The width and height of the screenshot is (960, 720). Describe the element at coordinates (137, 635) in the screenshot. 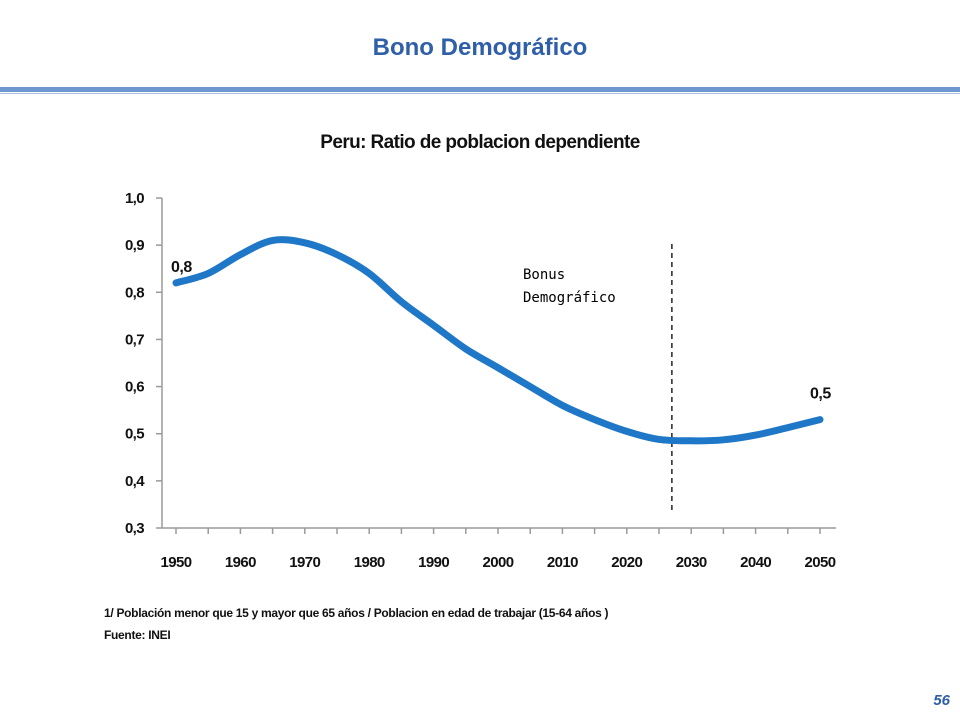

I see `source-note: Fuente: INEI` at that location.